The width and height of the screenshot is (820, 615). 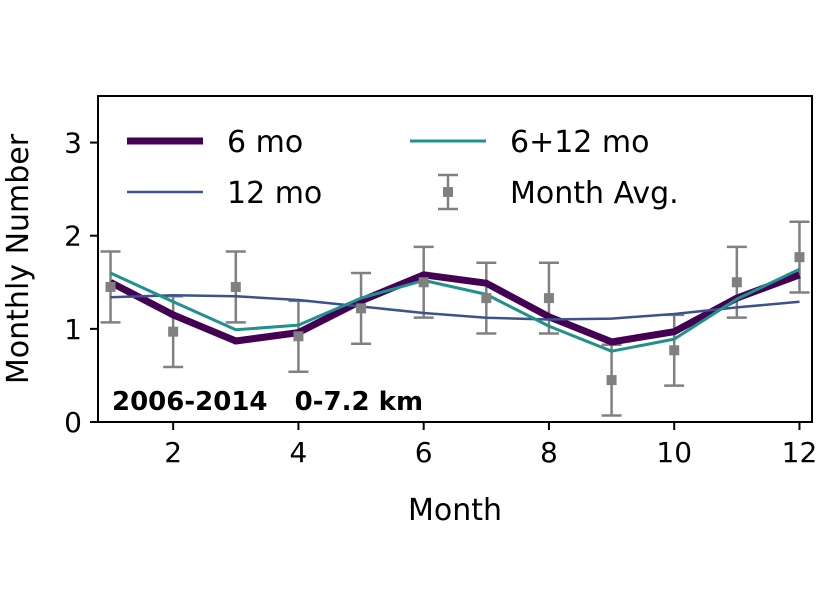 I want to click on y-axis-title: Monthly Number, so click(x=18, y=258).